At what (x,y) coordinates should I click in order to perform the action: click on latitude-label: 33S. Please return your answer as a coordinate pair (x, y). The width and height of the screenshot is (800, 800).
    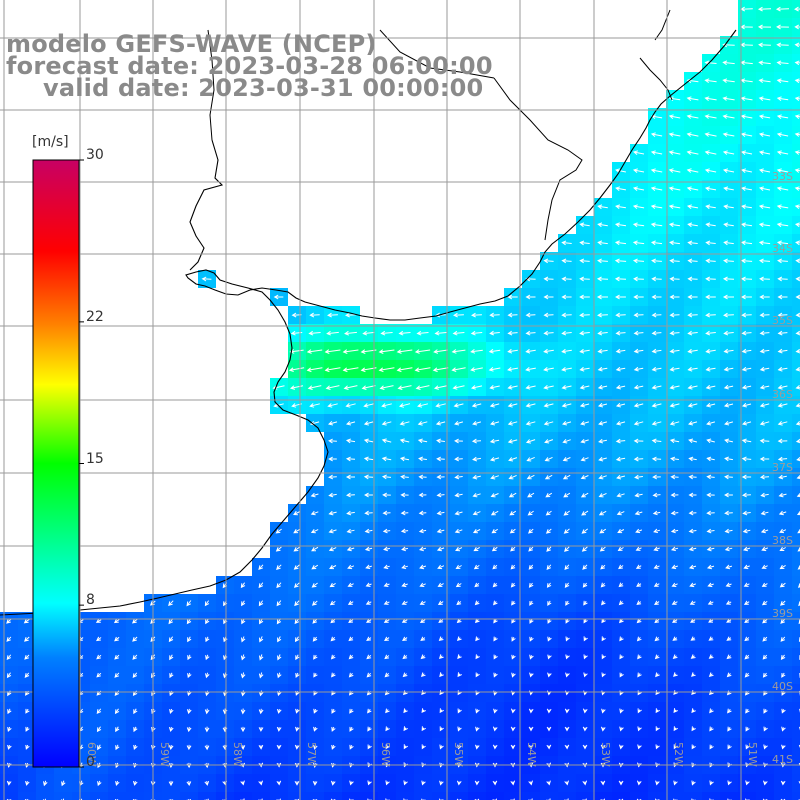
    Looking at the image, I should click on (782, 176).